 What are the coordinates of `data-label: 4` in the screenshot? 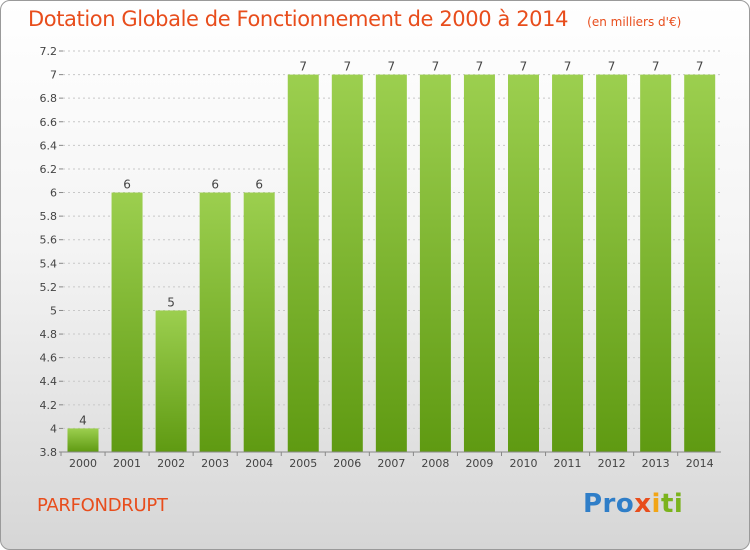 It's located at (83, 420).